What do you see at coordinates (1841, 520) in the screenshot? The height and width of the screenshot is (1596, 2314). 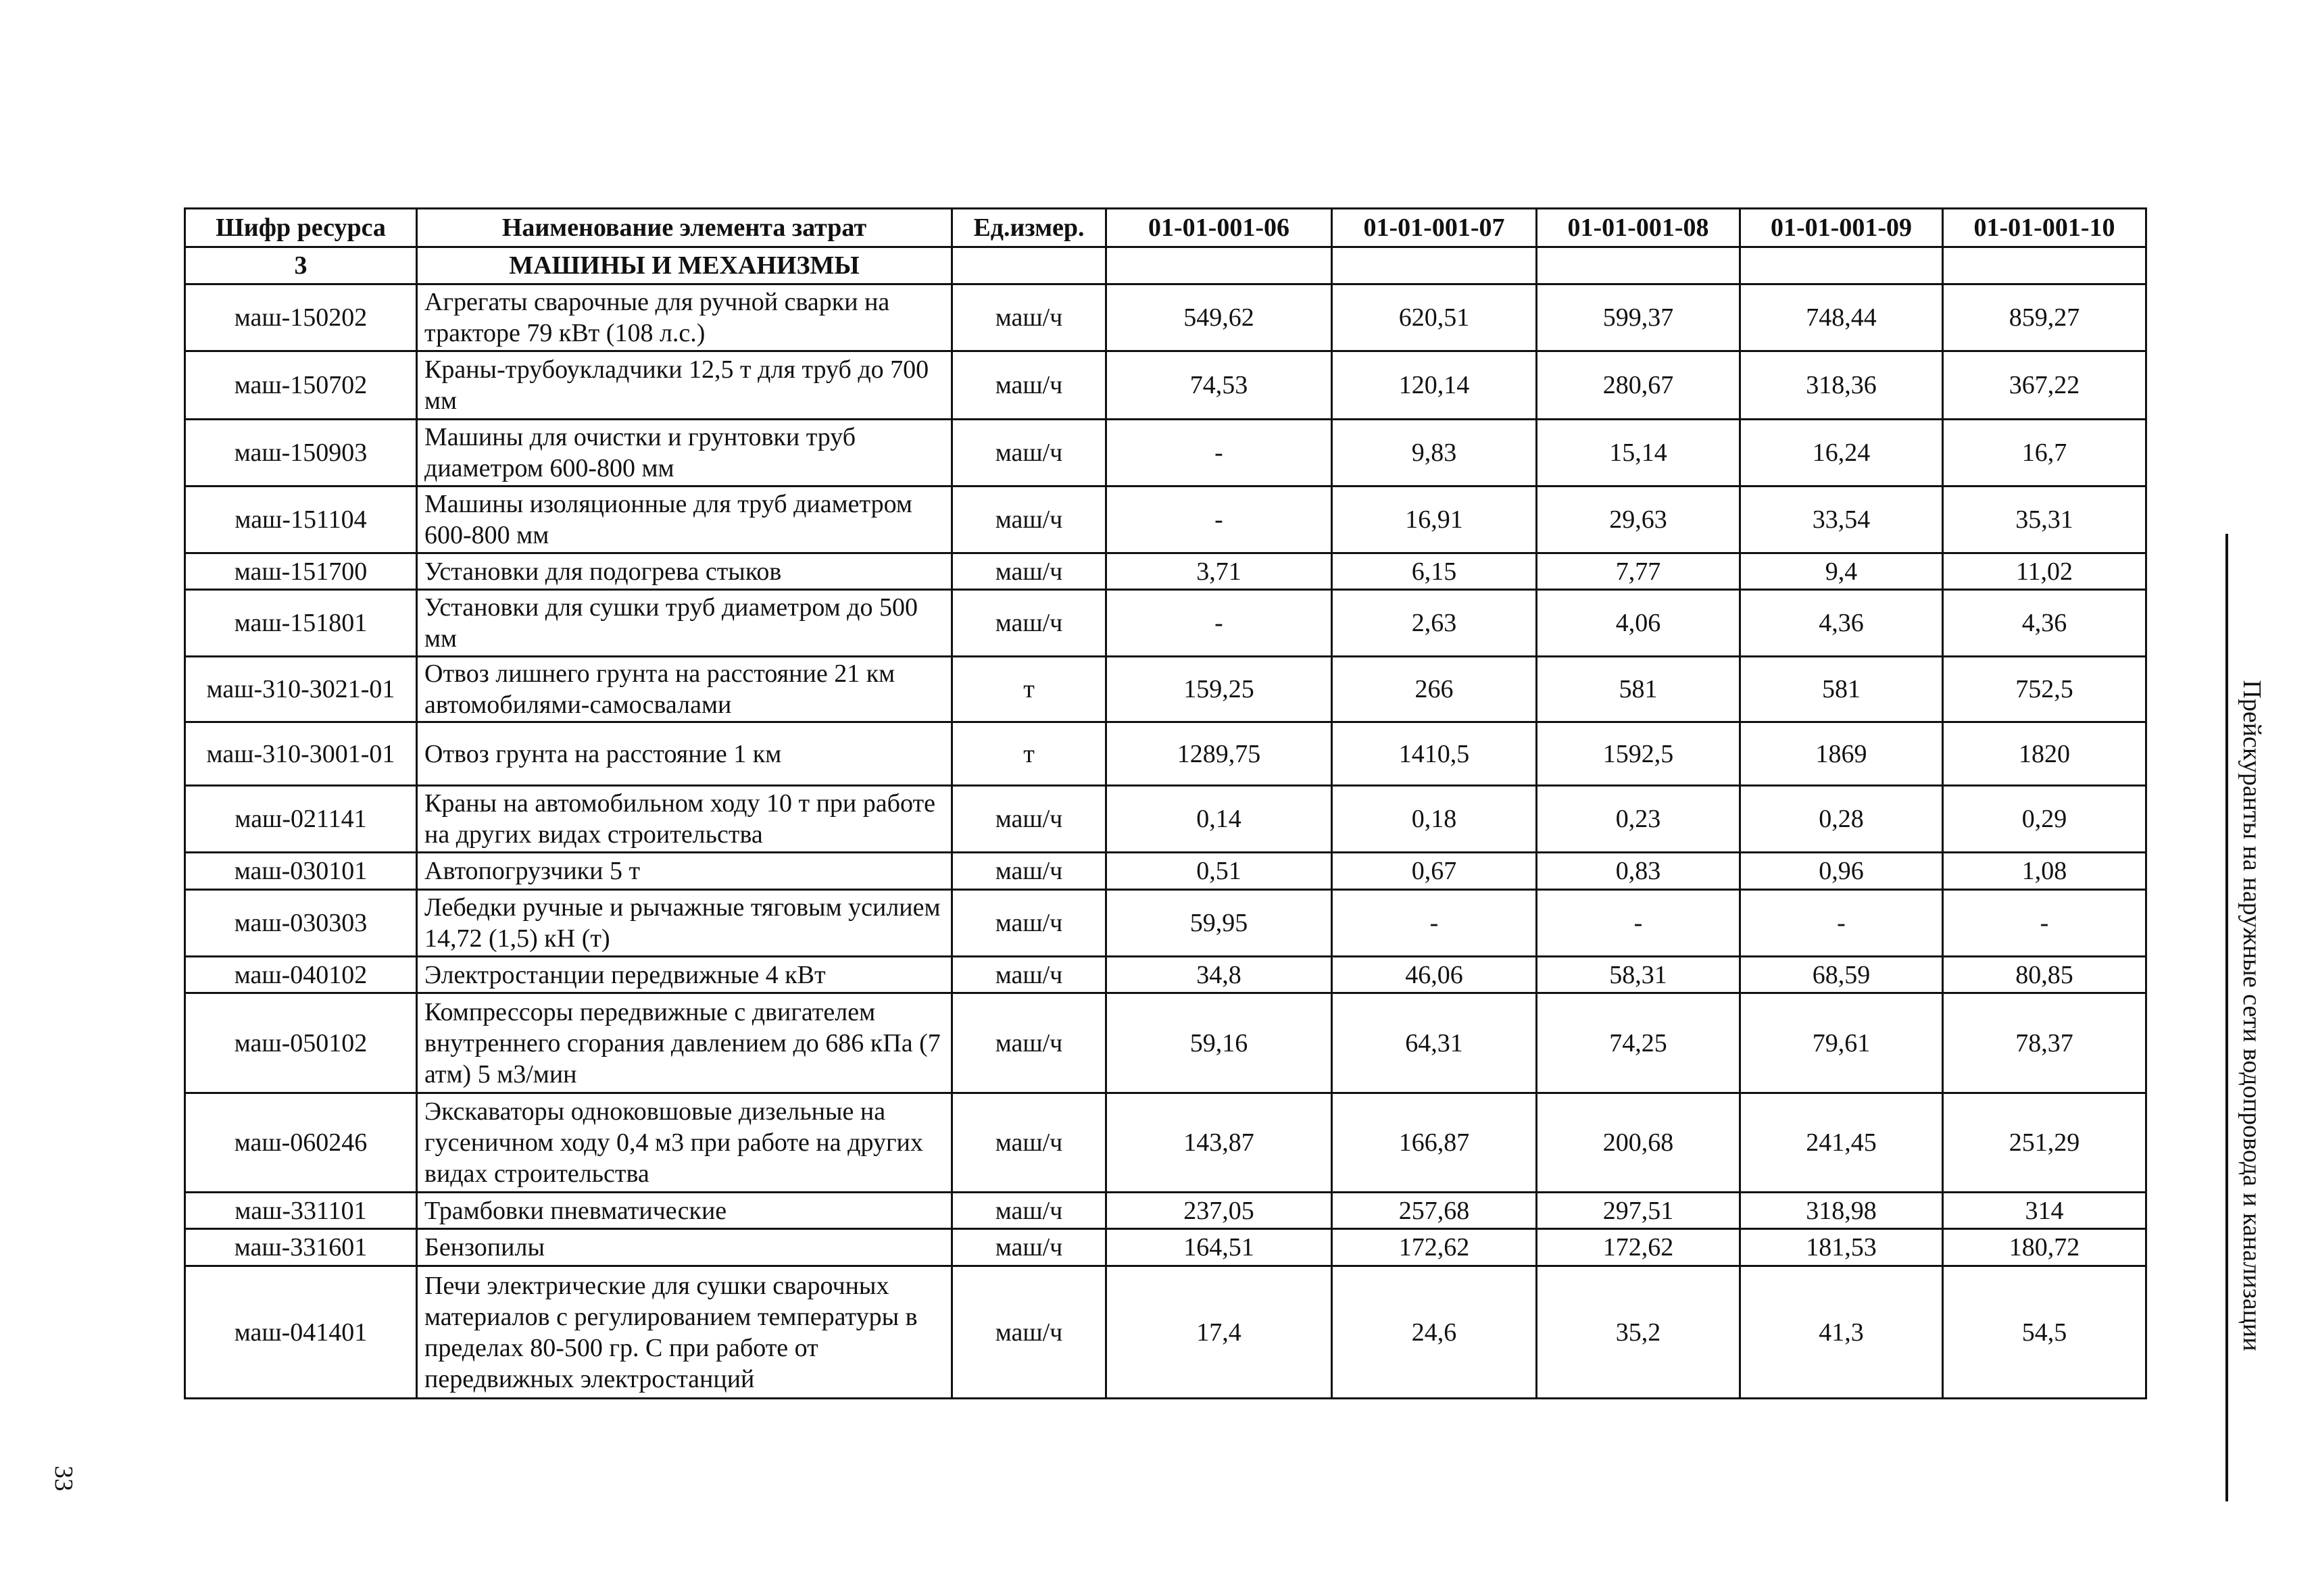 I see `value-cell: 33,54` at bounding box center [1841, 520].